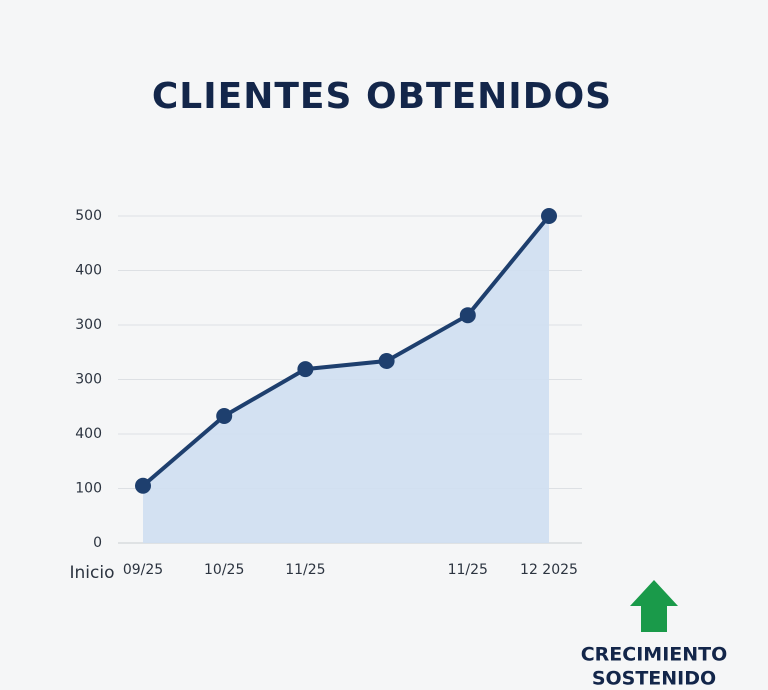  Describe the element at coordinates (654, 655) in the screenshot. I see `annotation: CRECIMIENTO` at that location.